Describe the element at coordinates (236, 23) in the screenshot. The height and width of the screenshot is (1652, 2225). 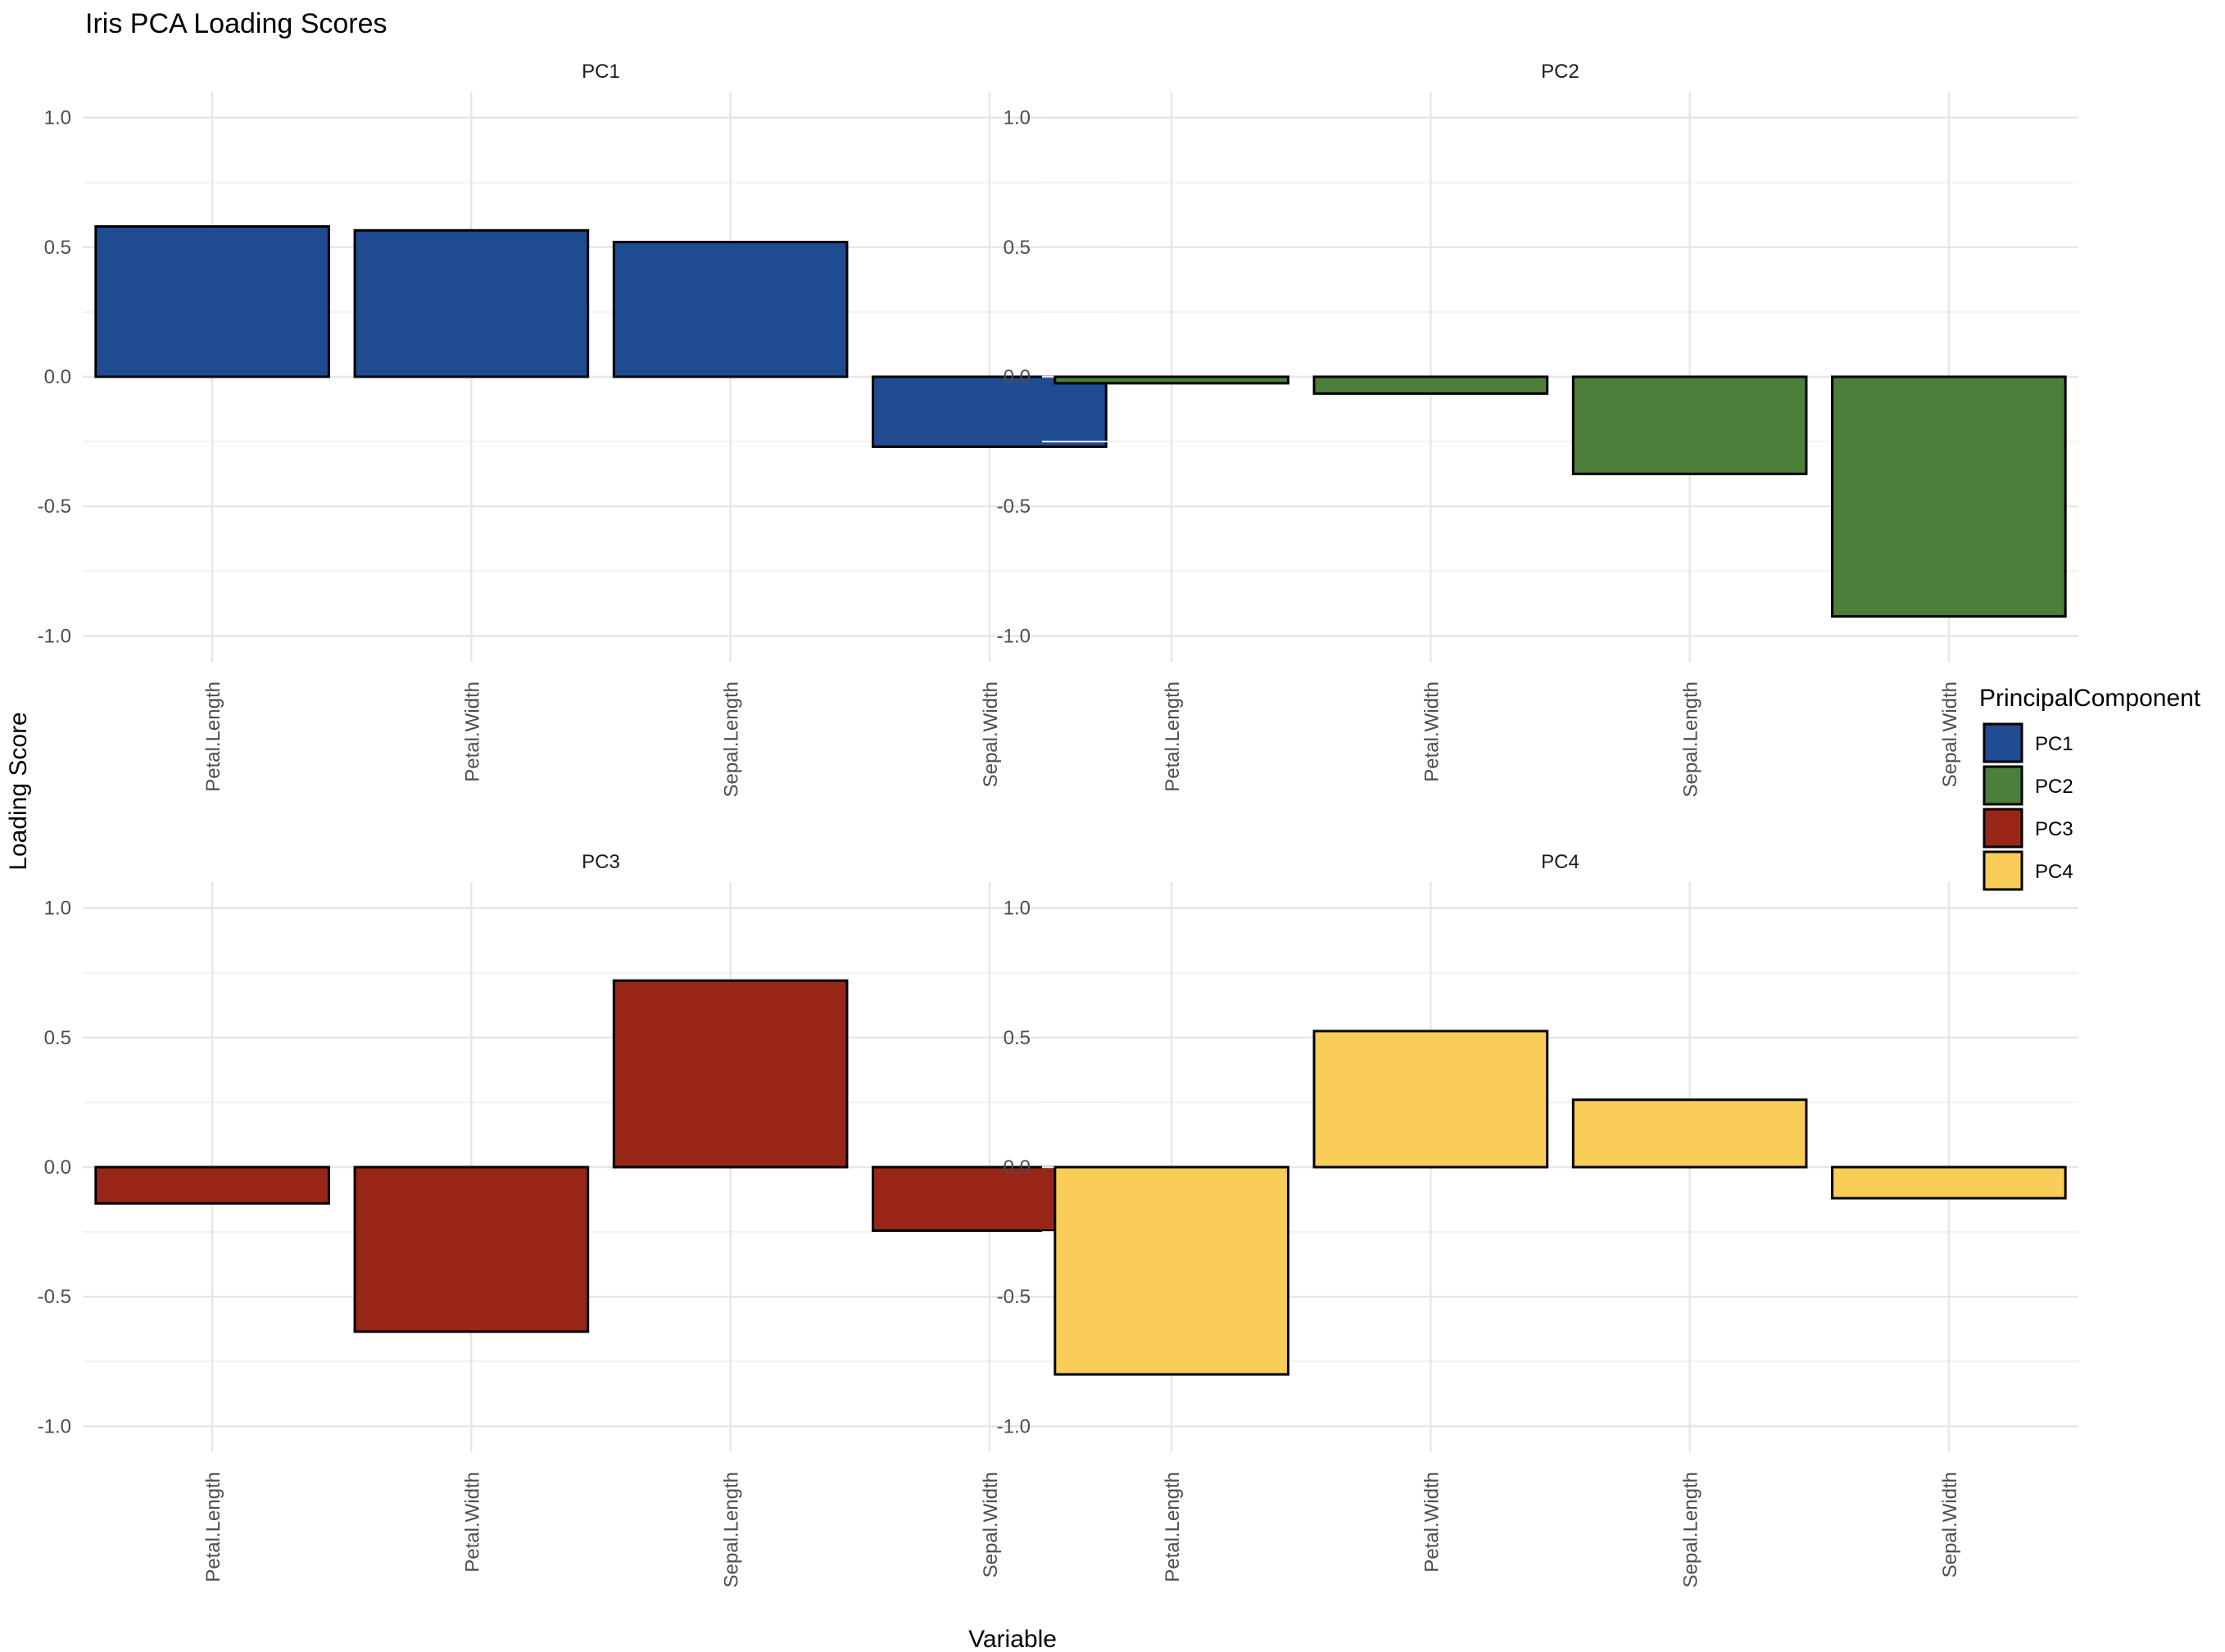
I see `chart-title: Iris PCA Loading Scores` at that location.